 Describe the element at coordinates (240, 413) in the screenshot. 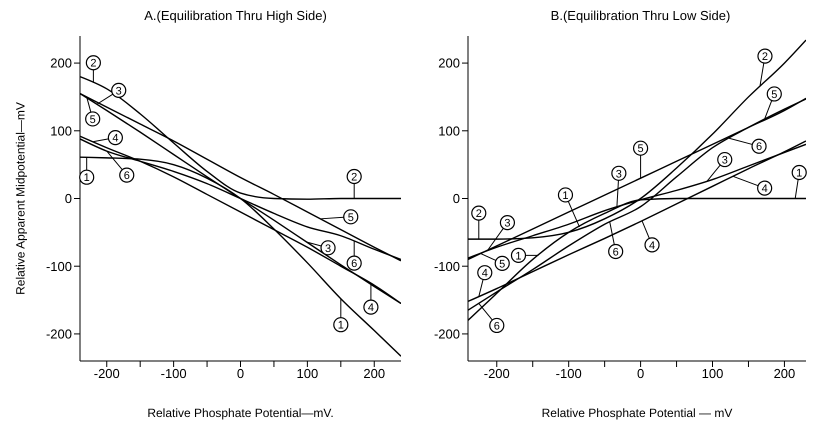

I see `x-axis-title: Relative Phosphate Potential—mV.` at that location.